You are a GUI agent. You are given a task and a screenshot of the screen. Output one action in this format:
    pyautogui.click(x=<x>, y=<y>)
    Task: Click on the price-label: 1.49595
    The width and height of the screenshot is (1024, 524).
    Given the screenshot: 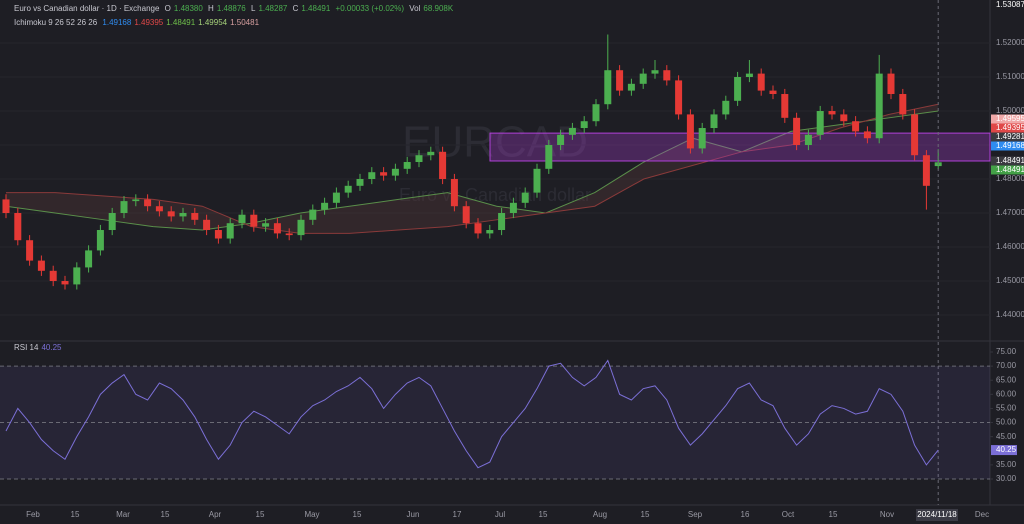 What is the action you would take?
    pyautogui.click(x=1010, y=118)
    